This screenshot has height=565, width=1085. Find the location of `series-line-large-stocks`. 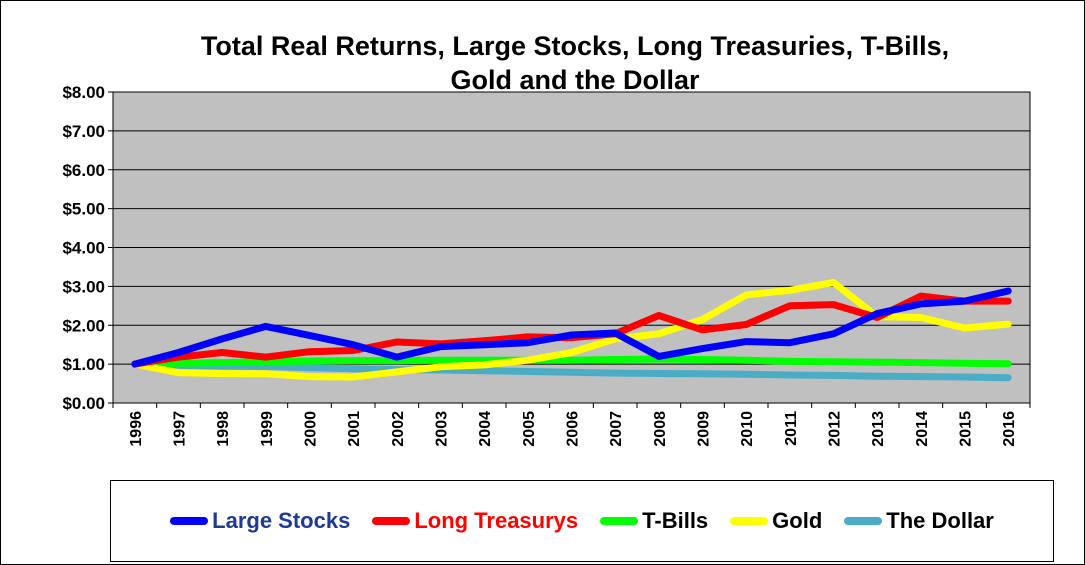

series-line-large-stocks is located at coordinates (571, 327).